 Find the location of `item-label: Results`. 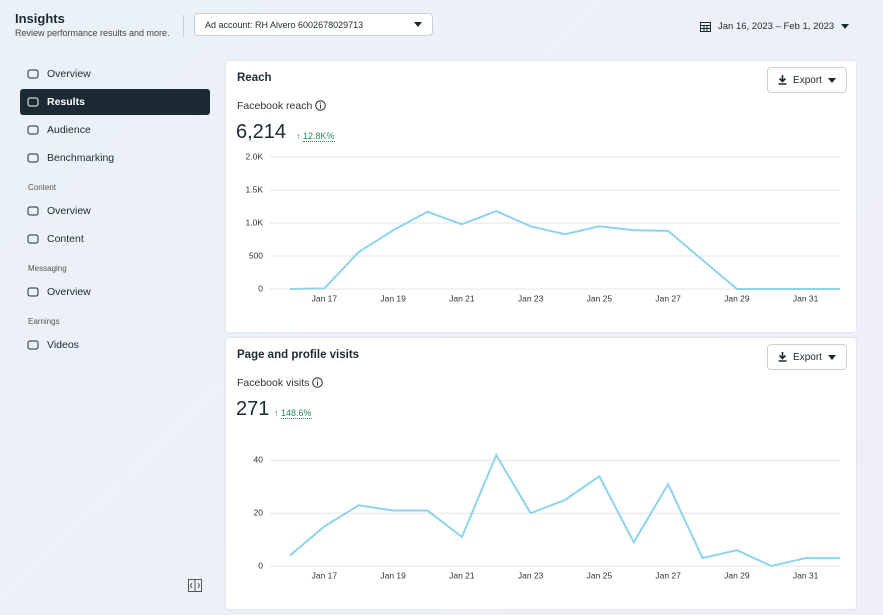

item-label: Results is located at coordinates (66, 102).